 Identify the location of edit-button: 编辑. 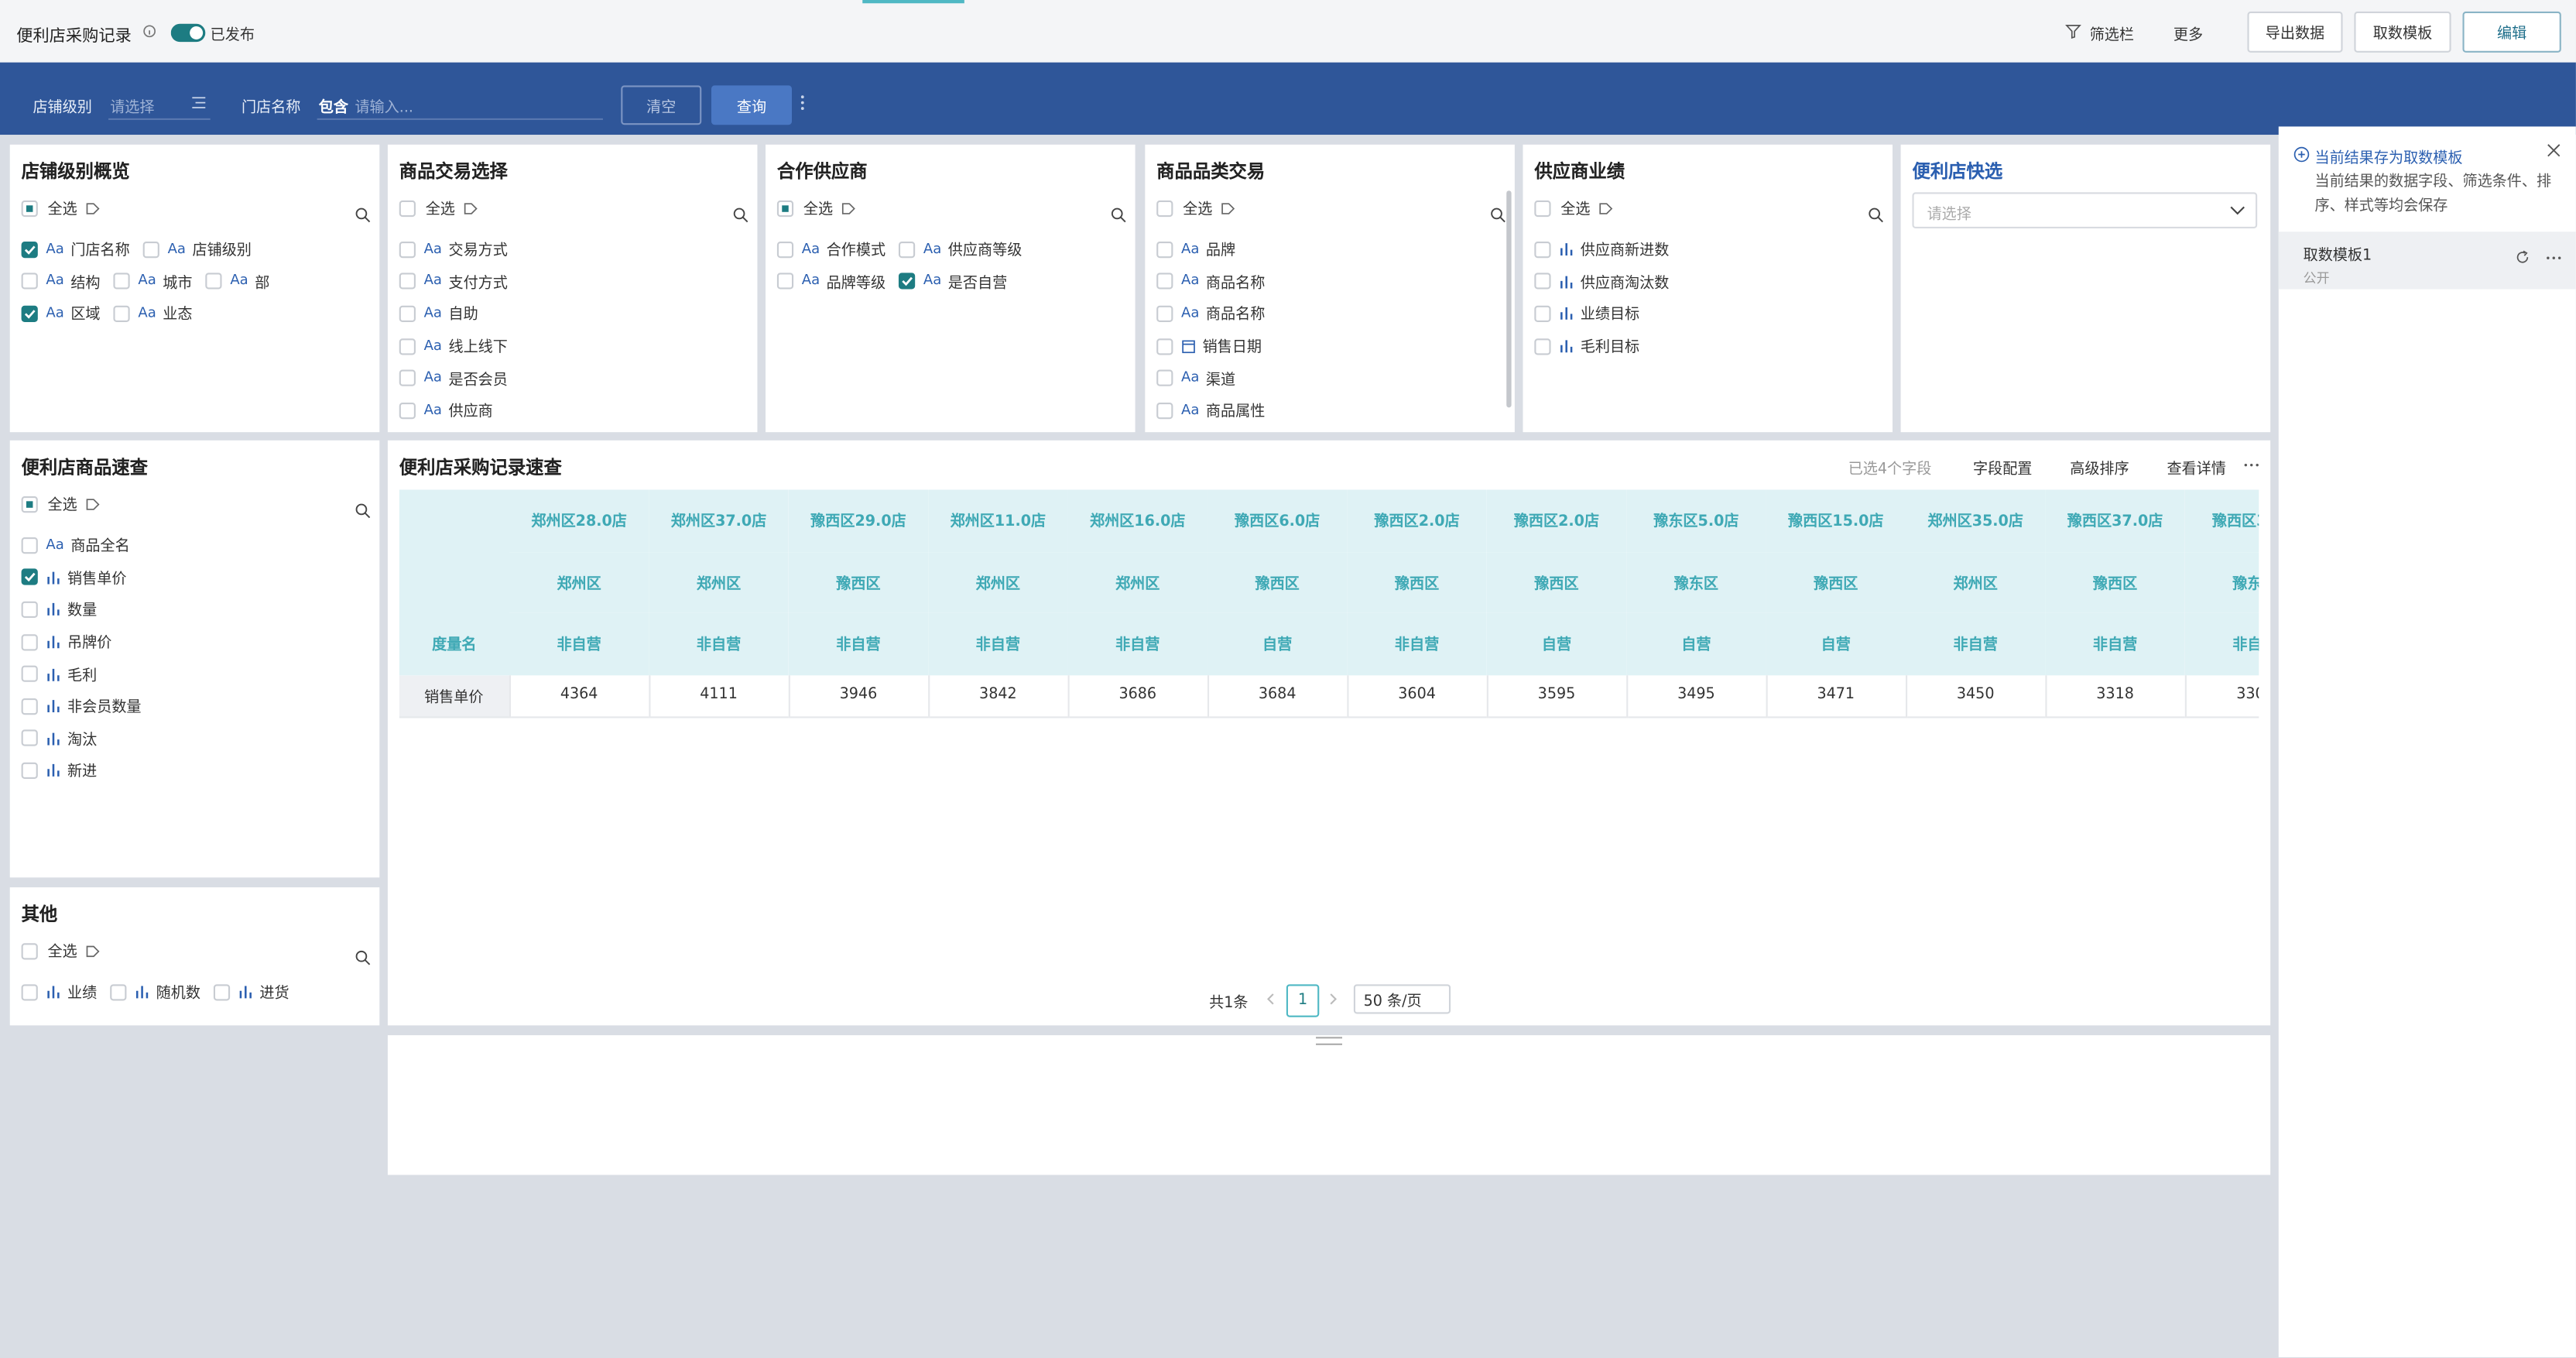
(2511, 32).